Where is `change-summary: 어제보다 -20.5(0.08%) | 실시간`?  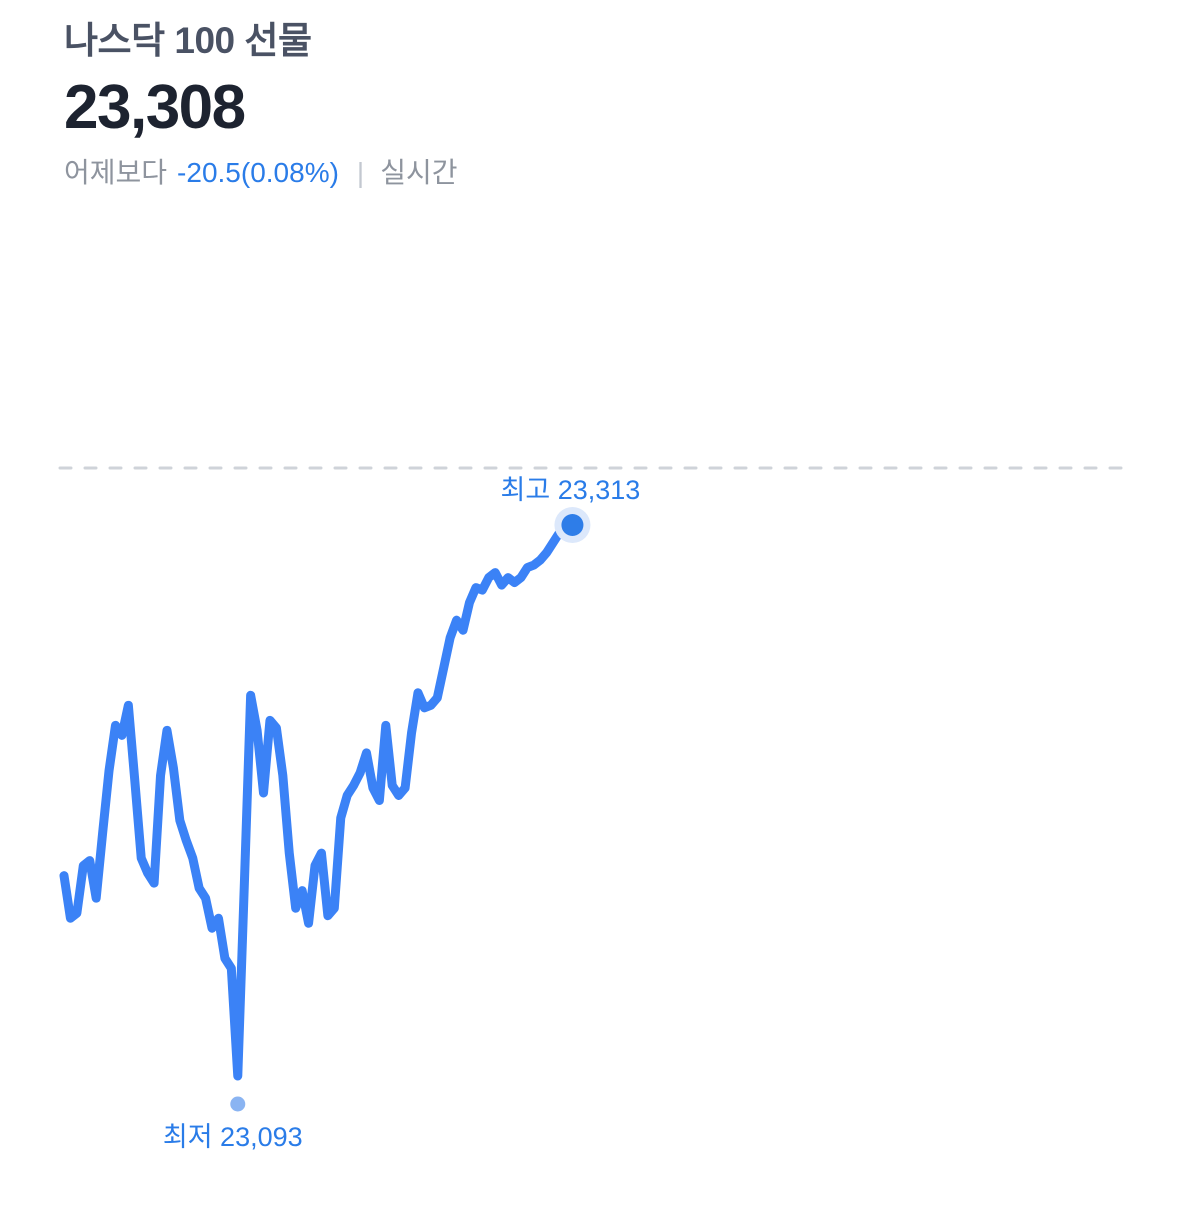
change-summary: 어제보다 -20.5(0.08%) | 실시간 is located at coordinates (600, 166).